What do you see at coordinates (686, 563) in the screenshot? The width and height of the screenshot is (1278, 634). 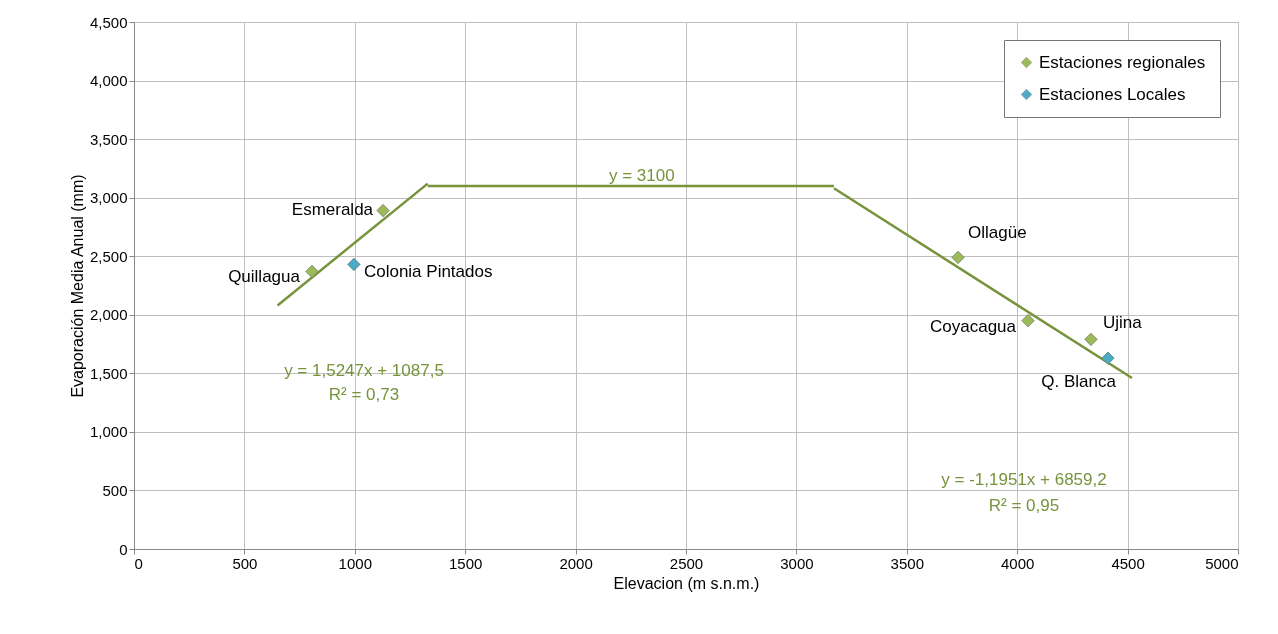 I see `x-tick-label: 2500` at bounding box center [686, 563].